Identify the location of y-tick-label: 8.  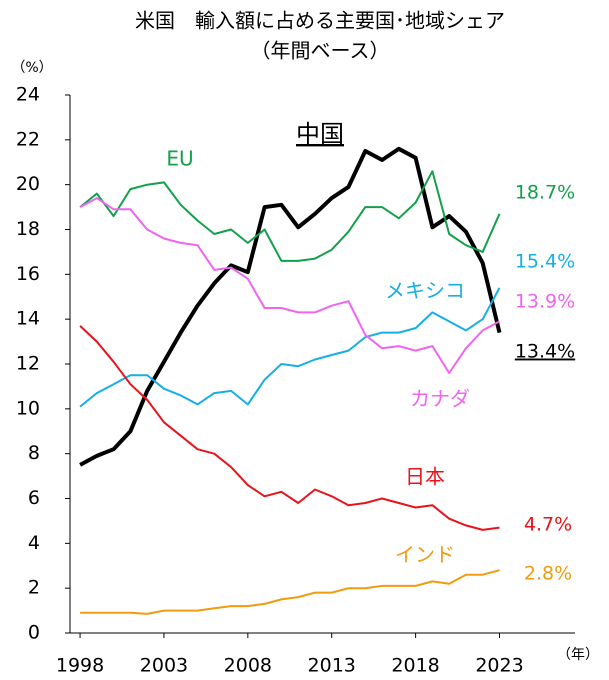
(34, 453).